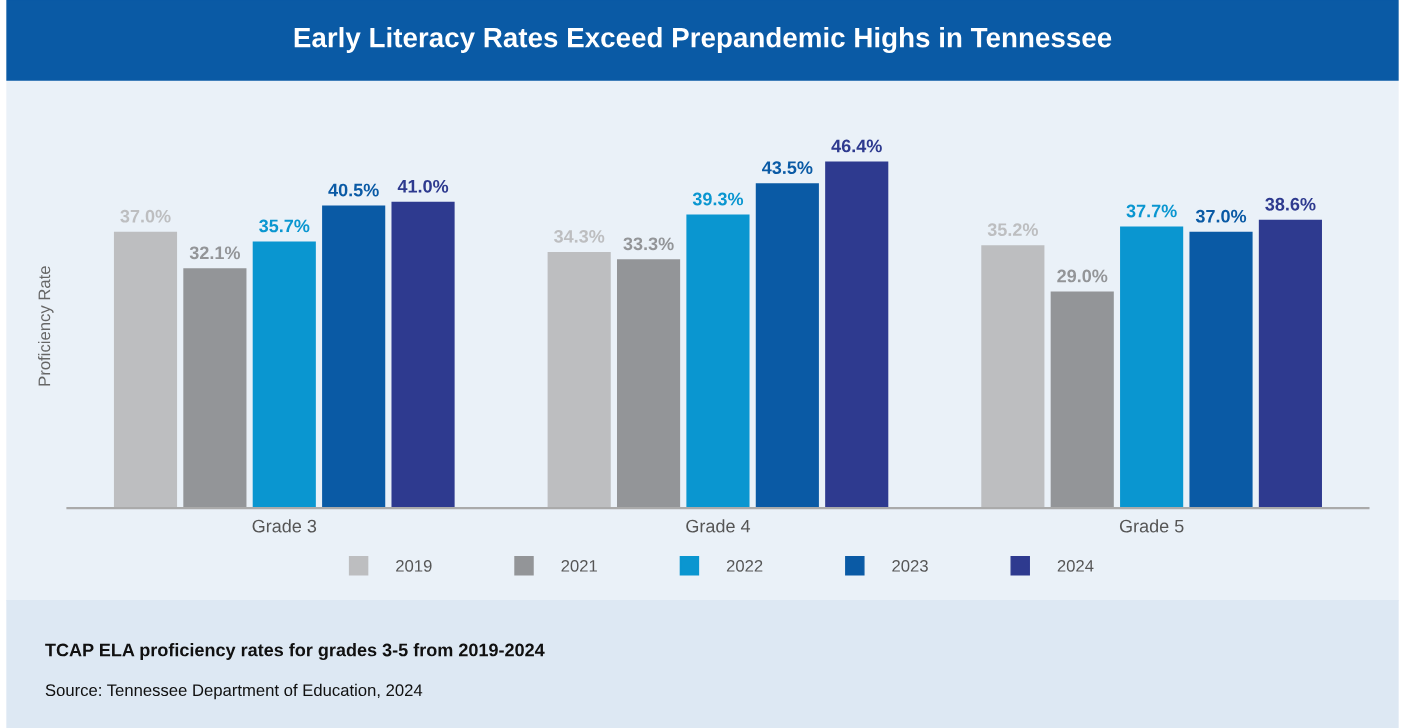 This screenshot has height=728, width=1405. Describe the element at coordinates (856, 146) in the screenshot. I see `data-label: 46.4%` at that location.